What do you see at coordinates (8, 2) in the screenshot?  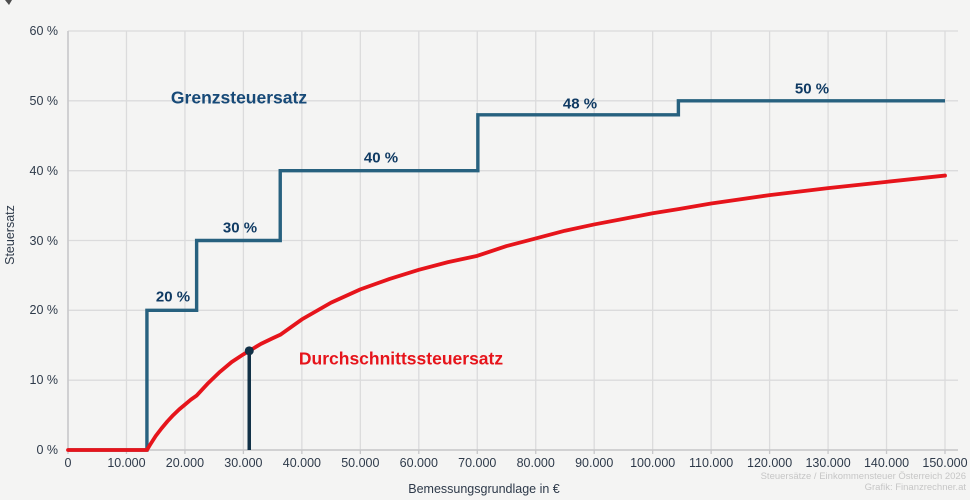 I see `corner-artifact` at bounding box center [8, 2].